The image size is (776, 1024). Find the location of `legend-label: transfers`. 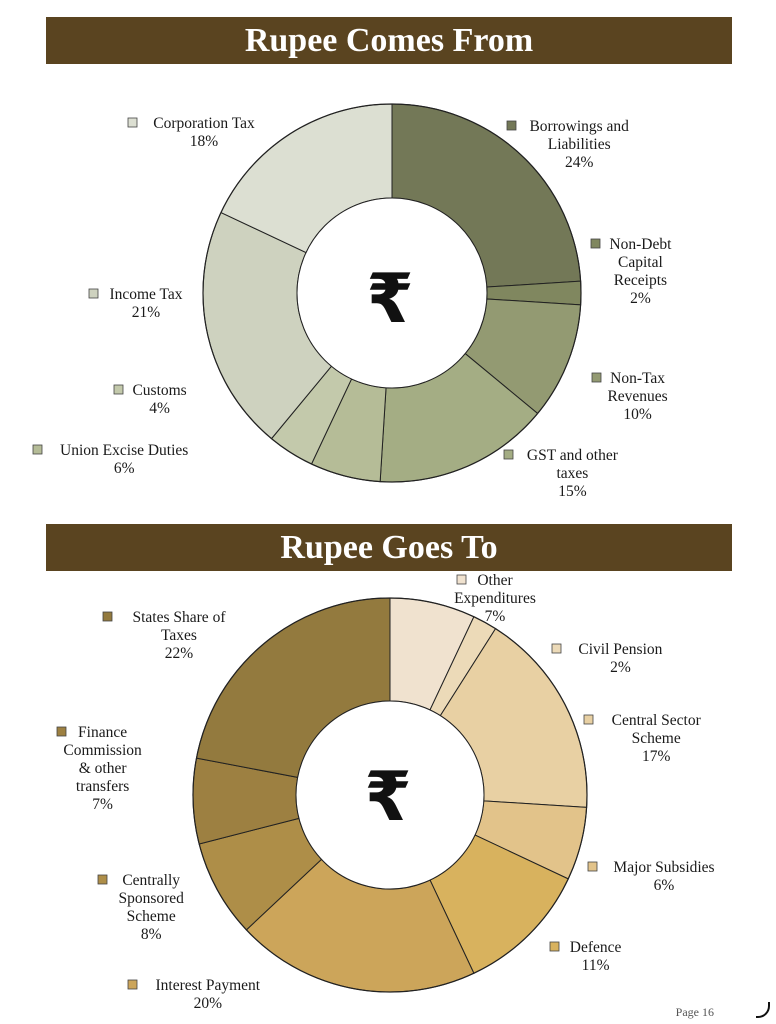

legend-label: transfers is located at coordinates (102, 786).